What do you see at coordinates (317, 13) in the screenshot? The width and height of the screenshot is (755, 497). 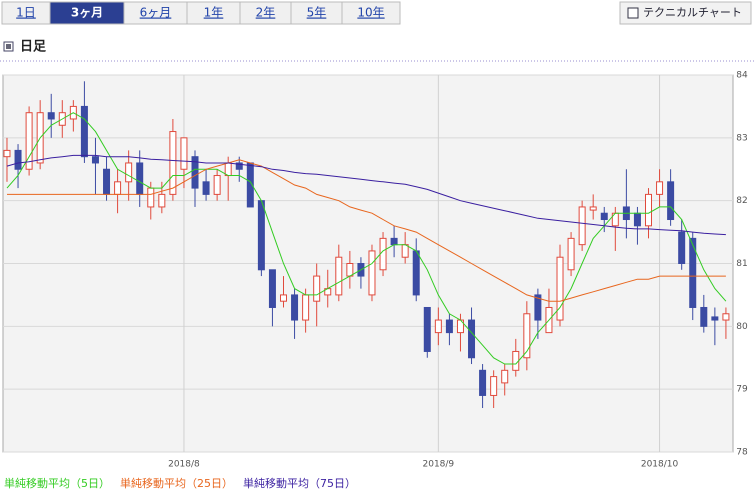 I see `tab-label: 5年` at bounding box center [317, 13].